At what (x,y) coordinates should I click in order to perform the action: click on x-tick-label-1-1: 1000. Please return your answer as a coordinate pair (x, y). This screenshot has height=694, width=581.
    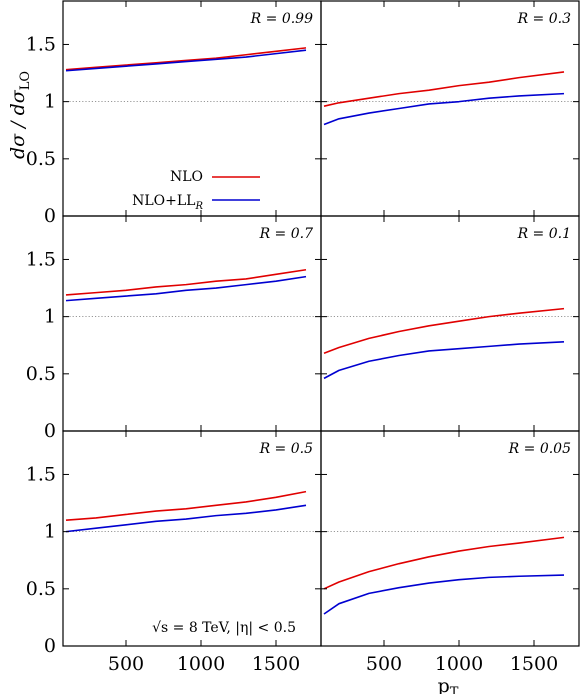
    Looking at the image, I should click on (459, 664).